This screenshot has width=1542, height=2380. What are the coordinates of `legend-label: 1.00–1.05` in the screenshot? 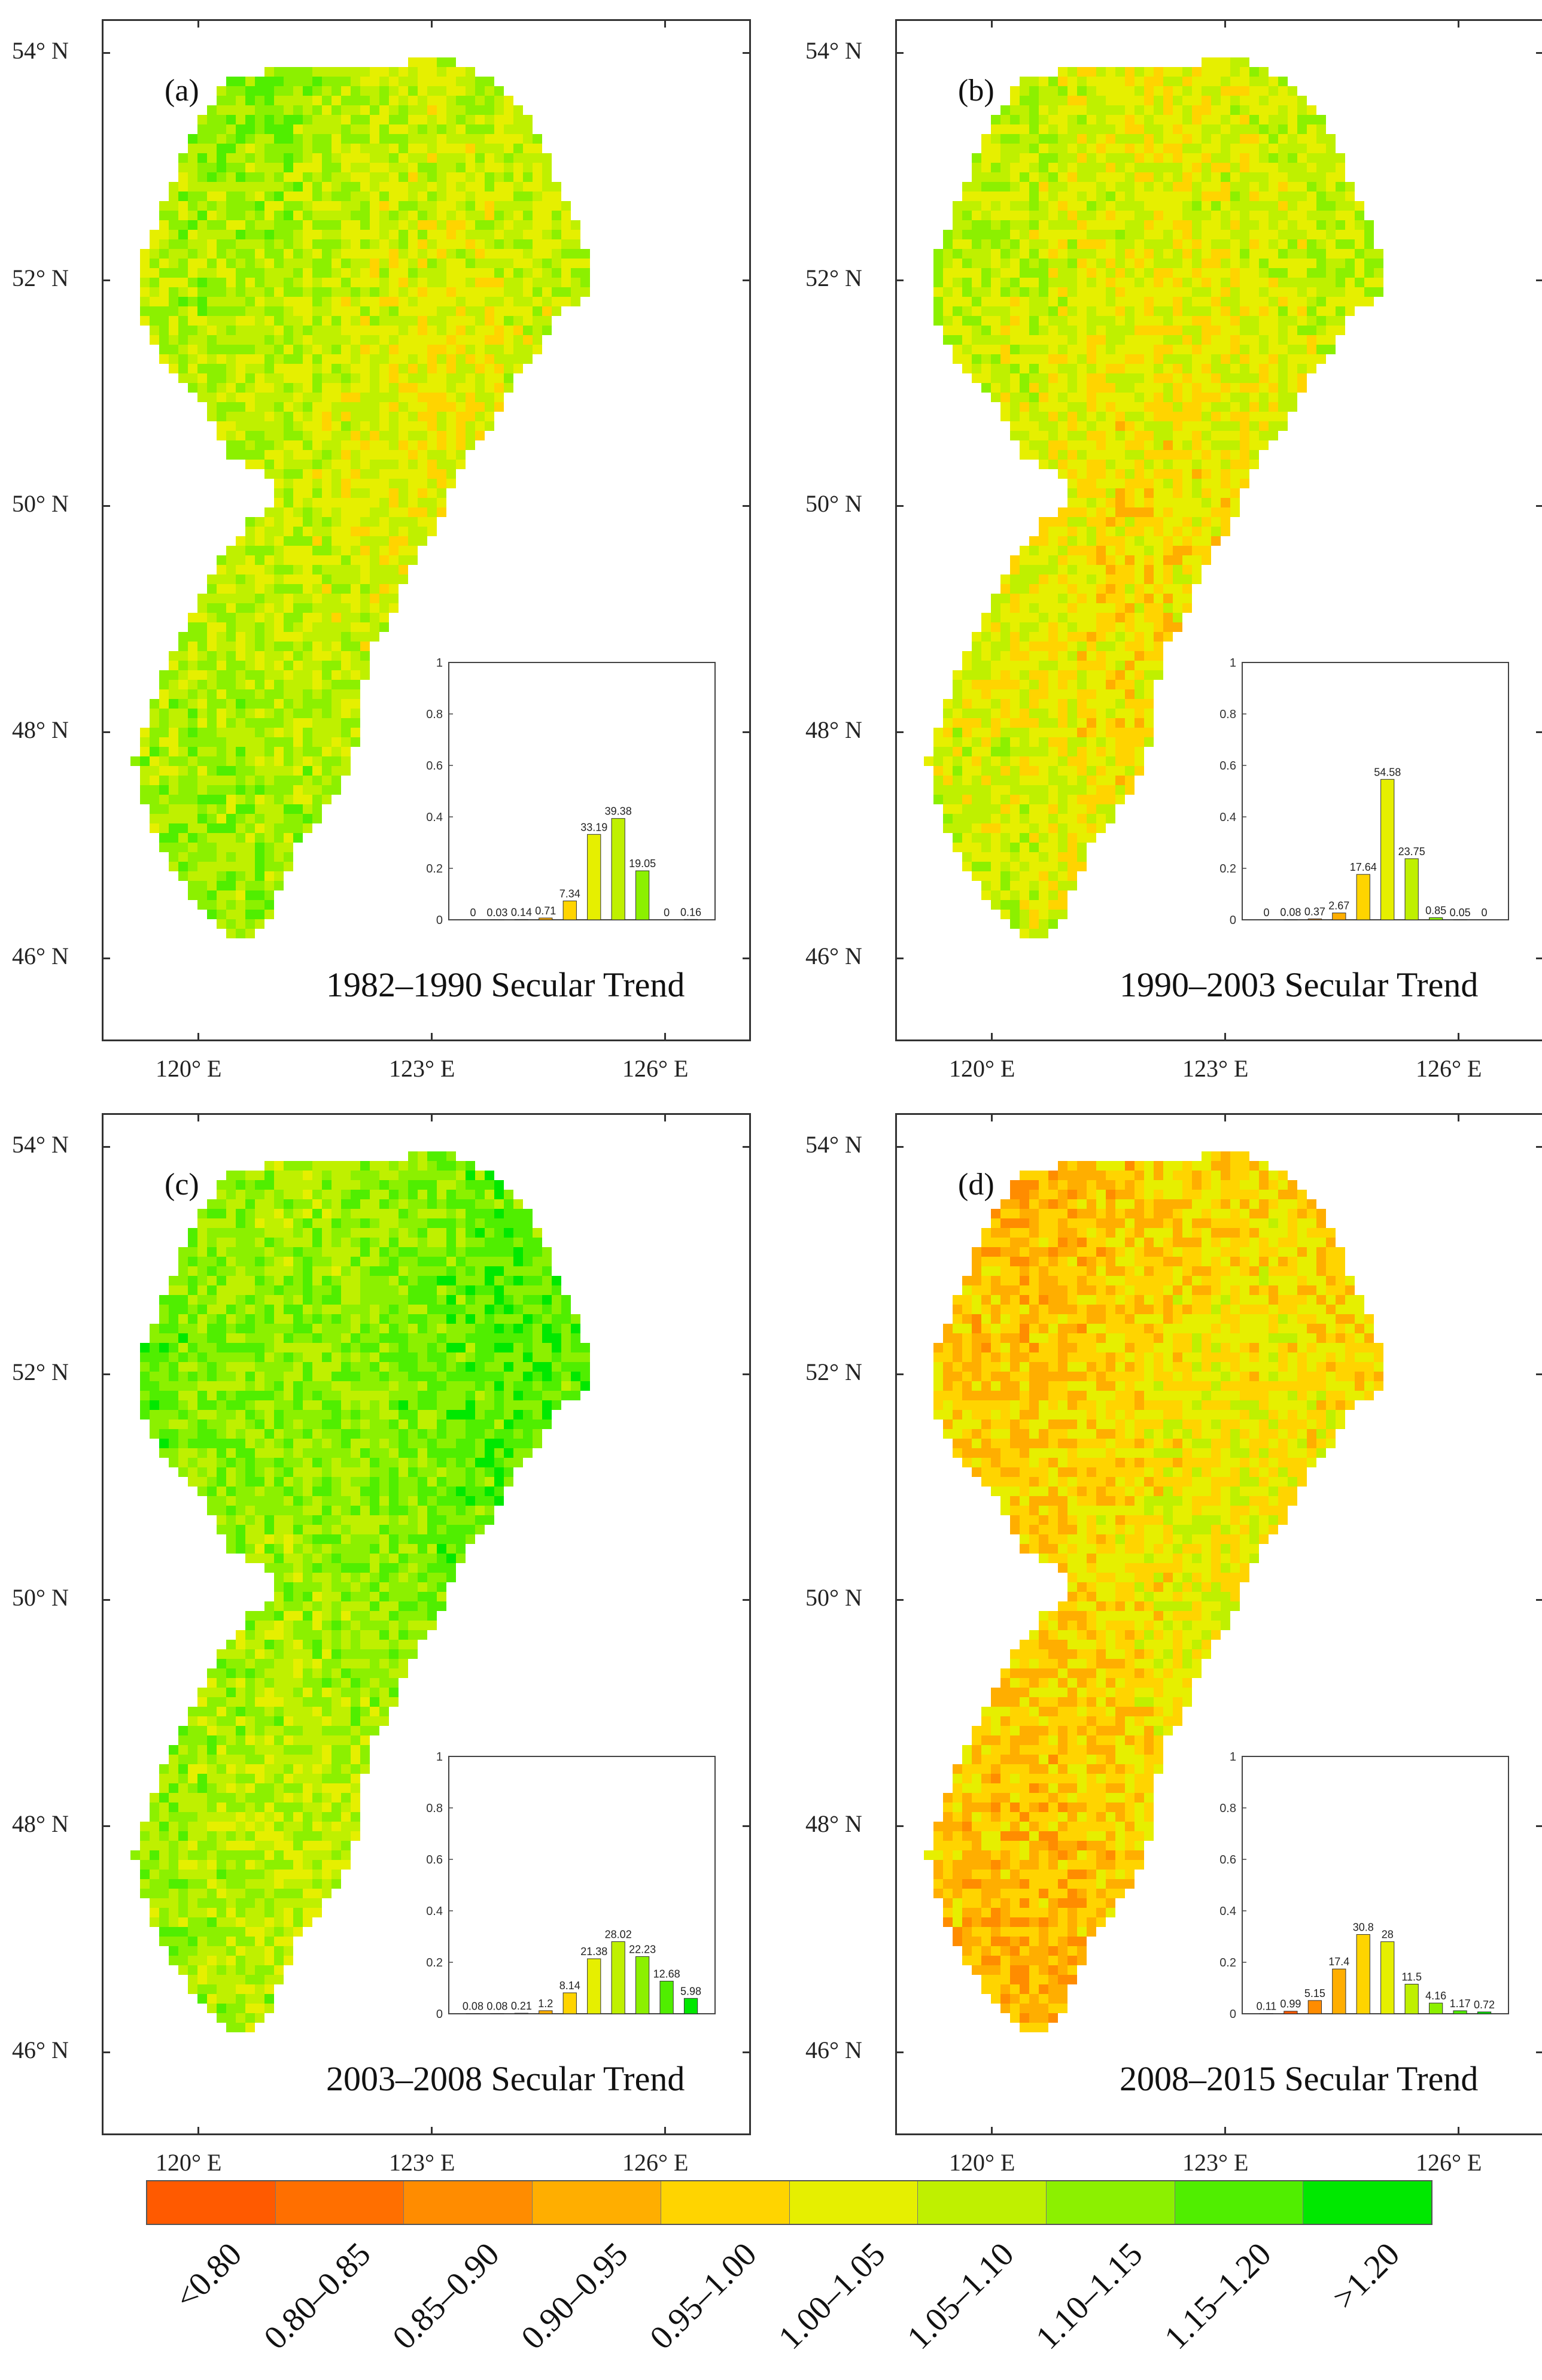 It's located at (832, 2296).